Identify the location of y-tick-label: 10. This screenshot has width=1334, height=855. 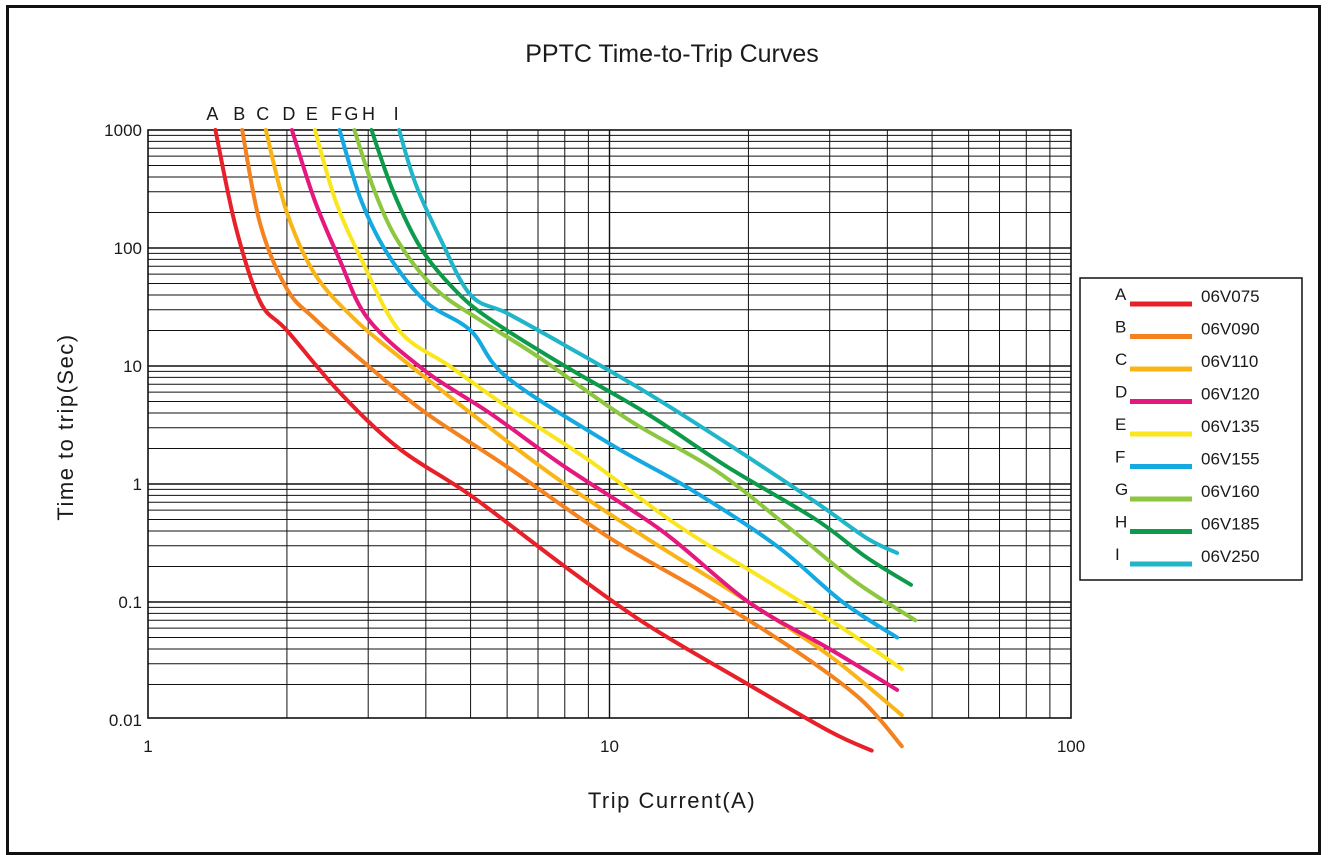
(132, 366).